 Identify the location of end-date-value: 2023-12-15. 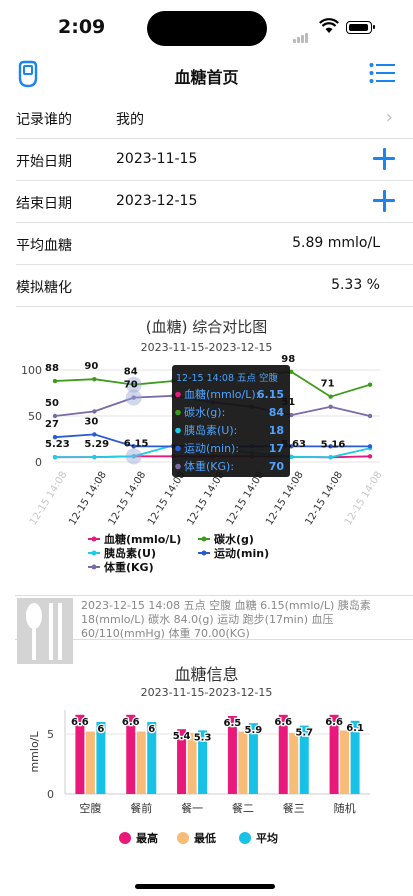
(157, 201).